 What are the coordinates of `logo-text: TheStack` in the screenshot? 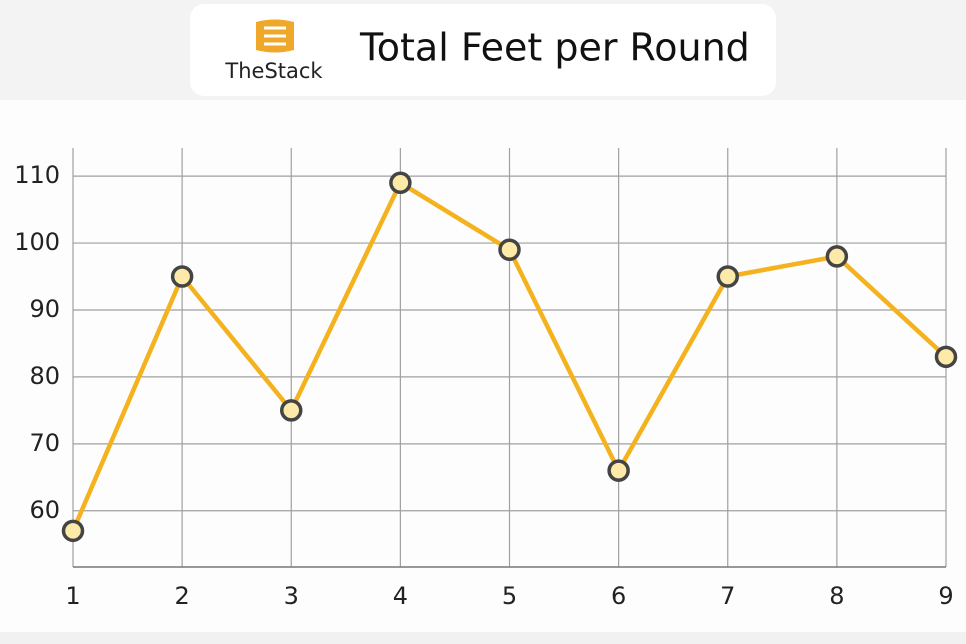 It's located at (273, 71).